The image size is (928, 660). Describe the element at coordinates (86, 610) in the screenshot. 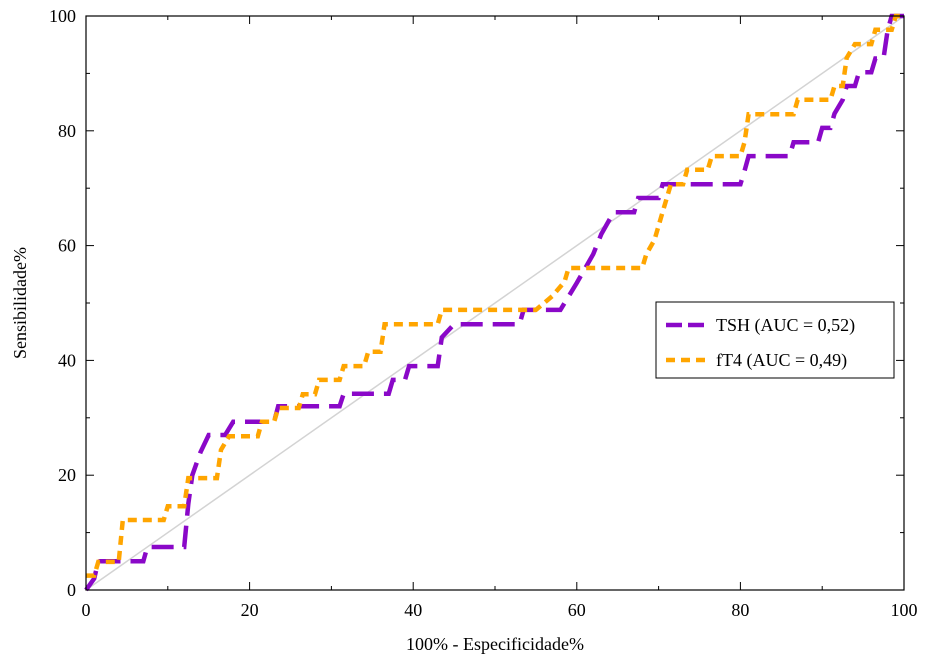

I see `x-tick-label: 0` at that location.